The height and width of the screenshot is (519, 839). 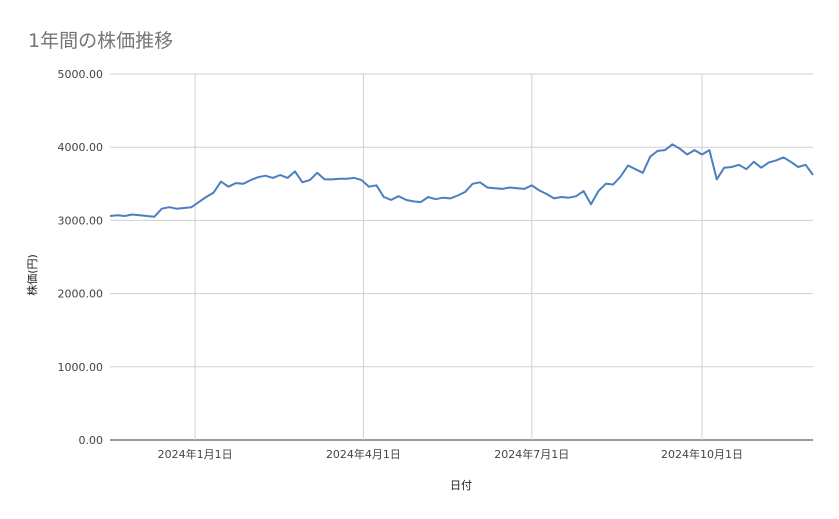 What do you see at coordinates (195, 454) in the screenshot?
I see `x-tick-label: 2024年1月1日` at bounding box center [195, 454].